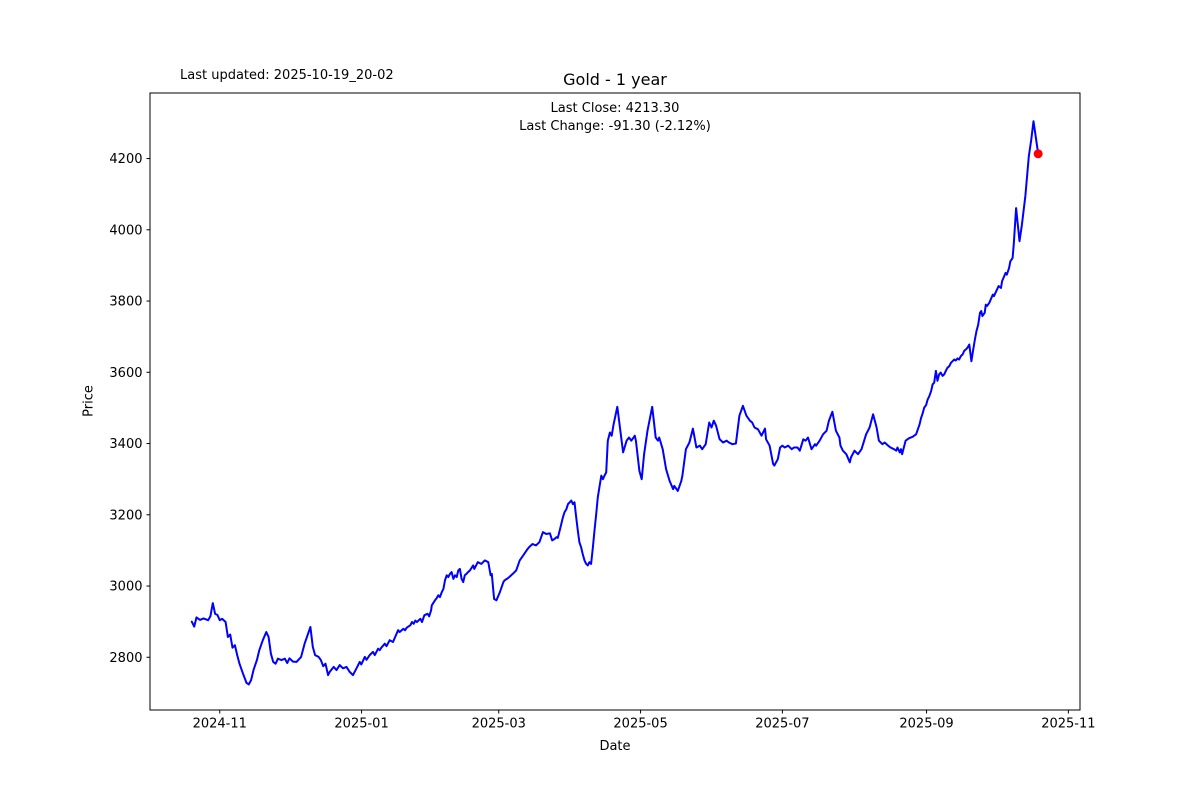 The height and width of the screenshot is (800, 1200). Describe the element at coordinates (220, 724) in the screenshot. I see `x-axis-tick-label: 2024-11` at that location.